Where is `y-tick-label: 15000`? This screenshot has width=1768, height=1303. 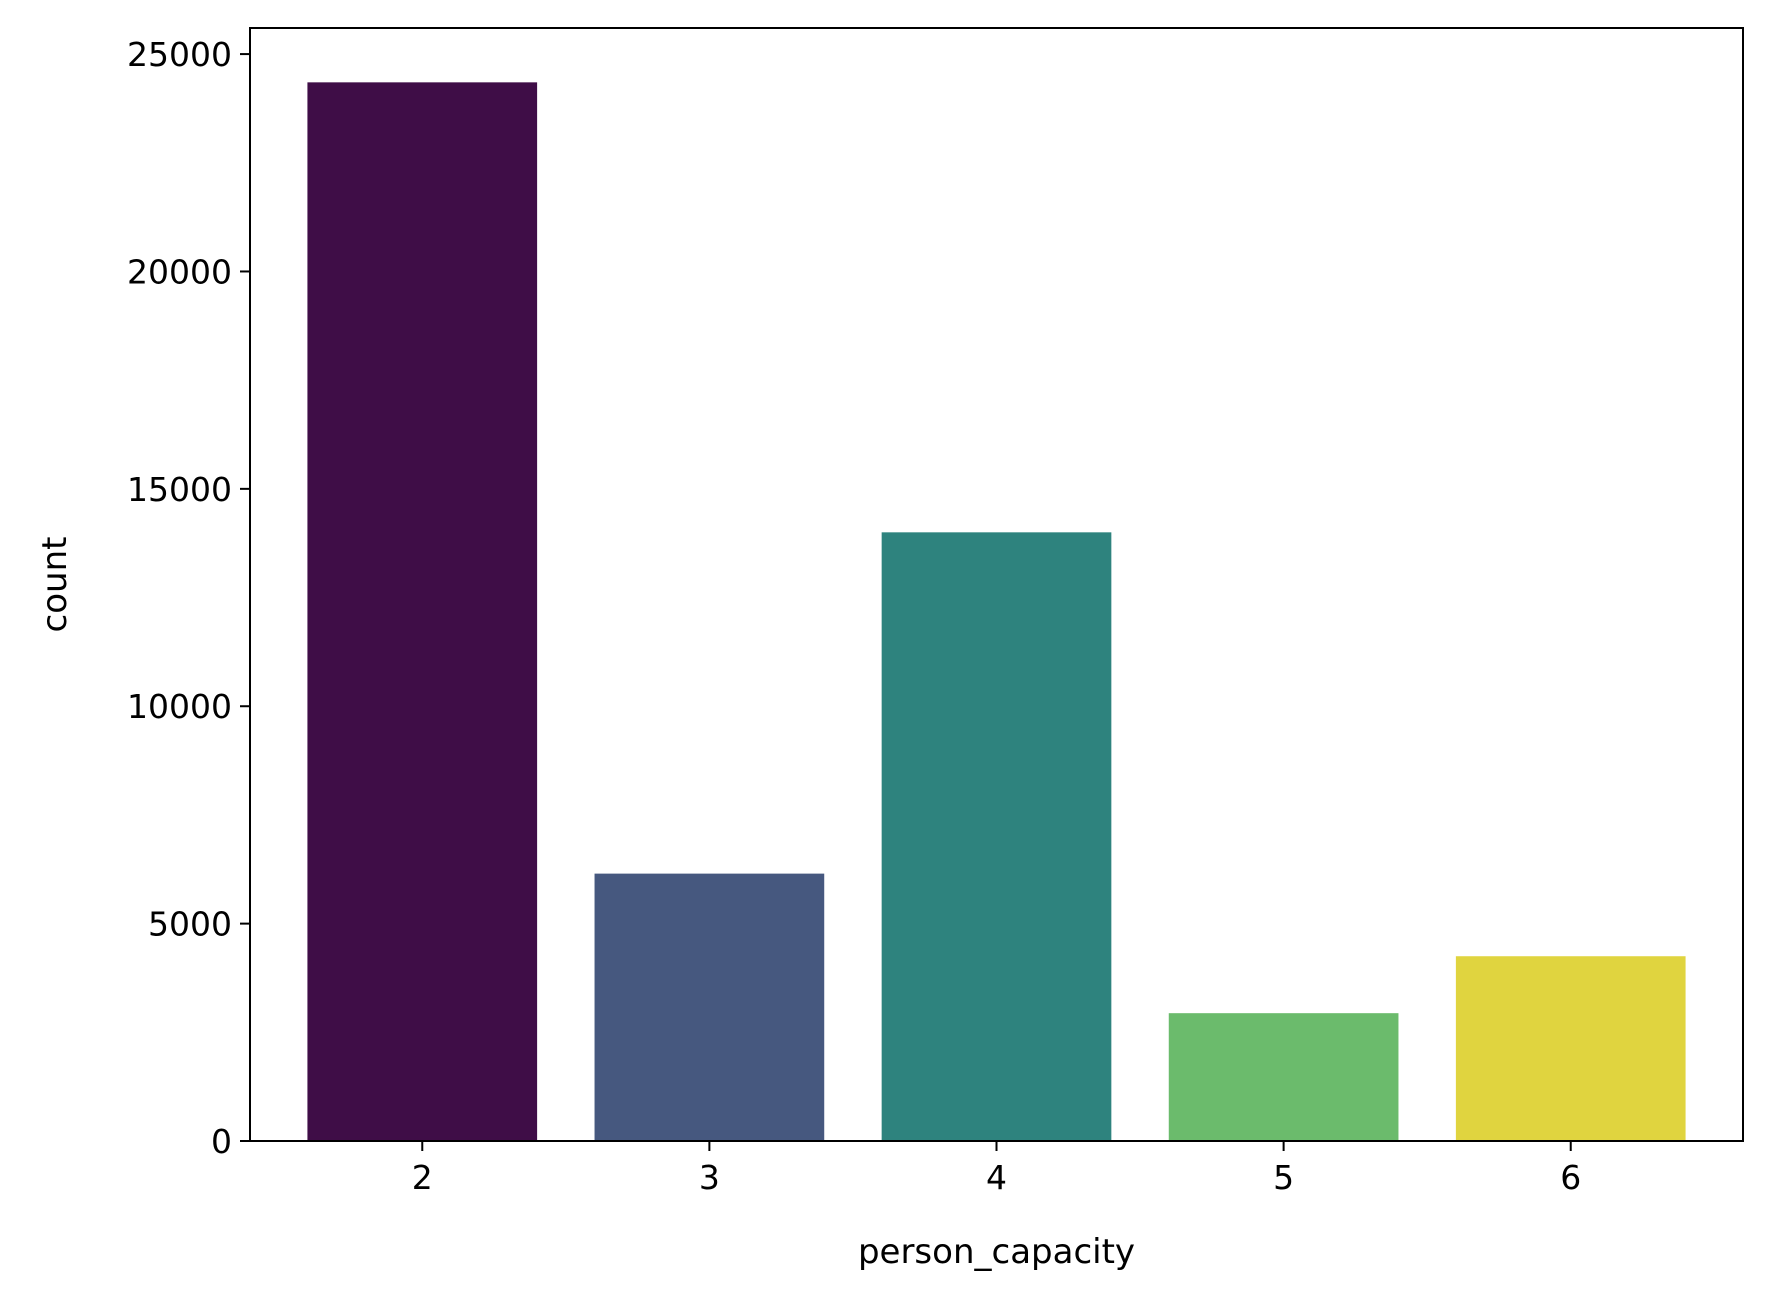
y-tick-label: 15000 is located at coordinates (179, 489).